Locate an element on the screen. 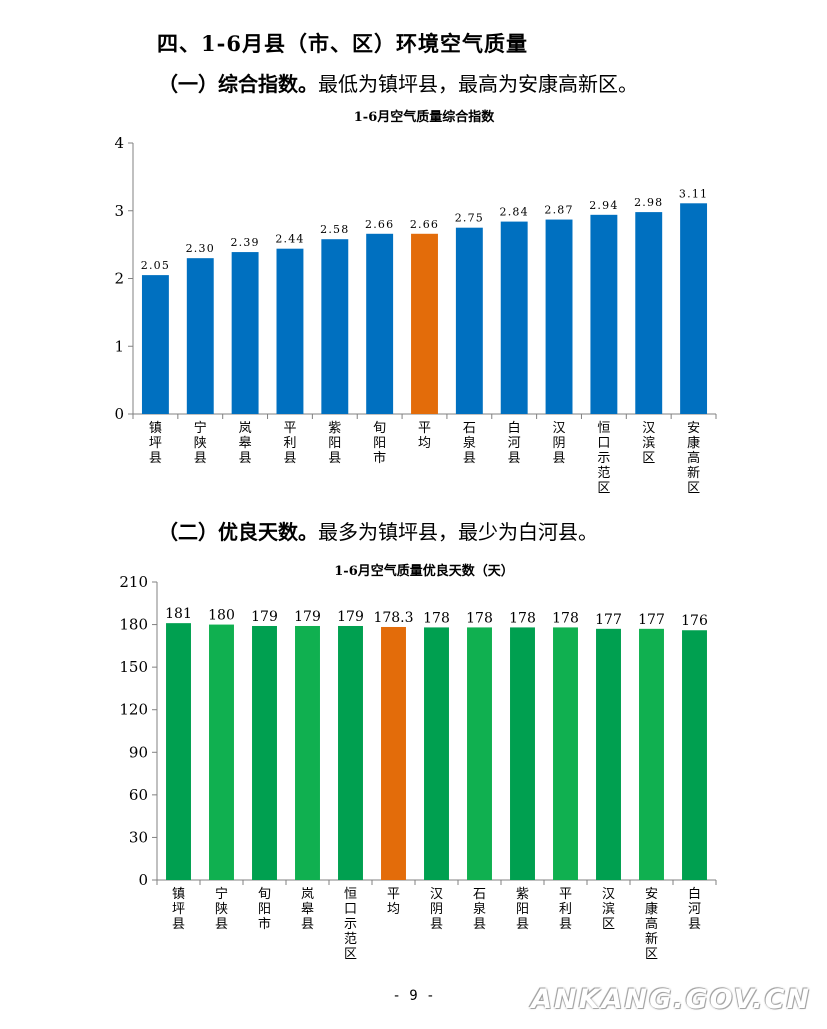 The height and width of the screenshot is (1029, 827). x-tick-label: 镇 is located at coordinates (178, 894).